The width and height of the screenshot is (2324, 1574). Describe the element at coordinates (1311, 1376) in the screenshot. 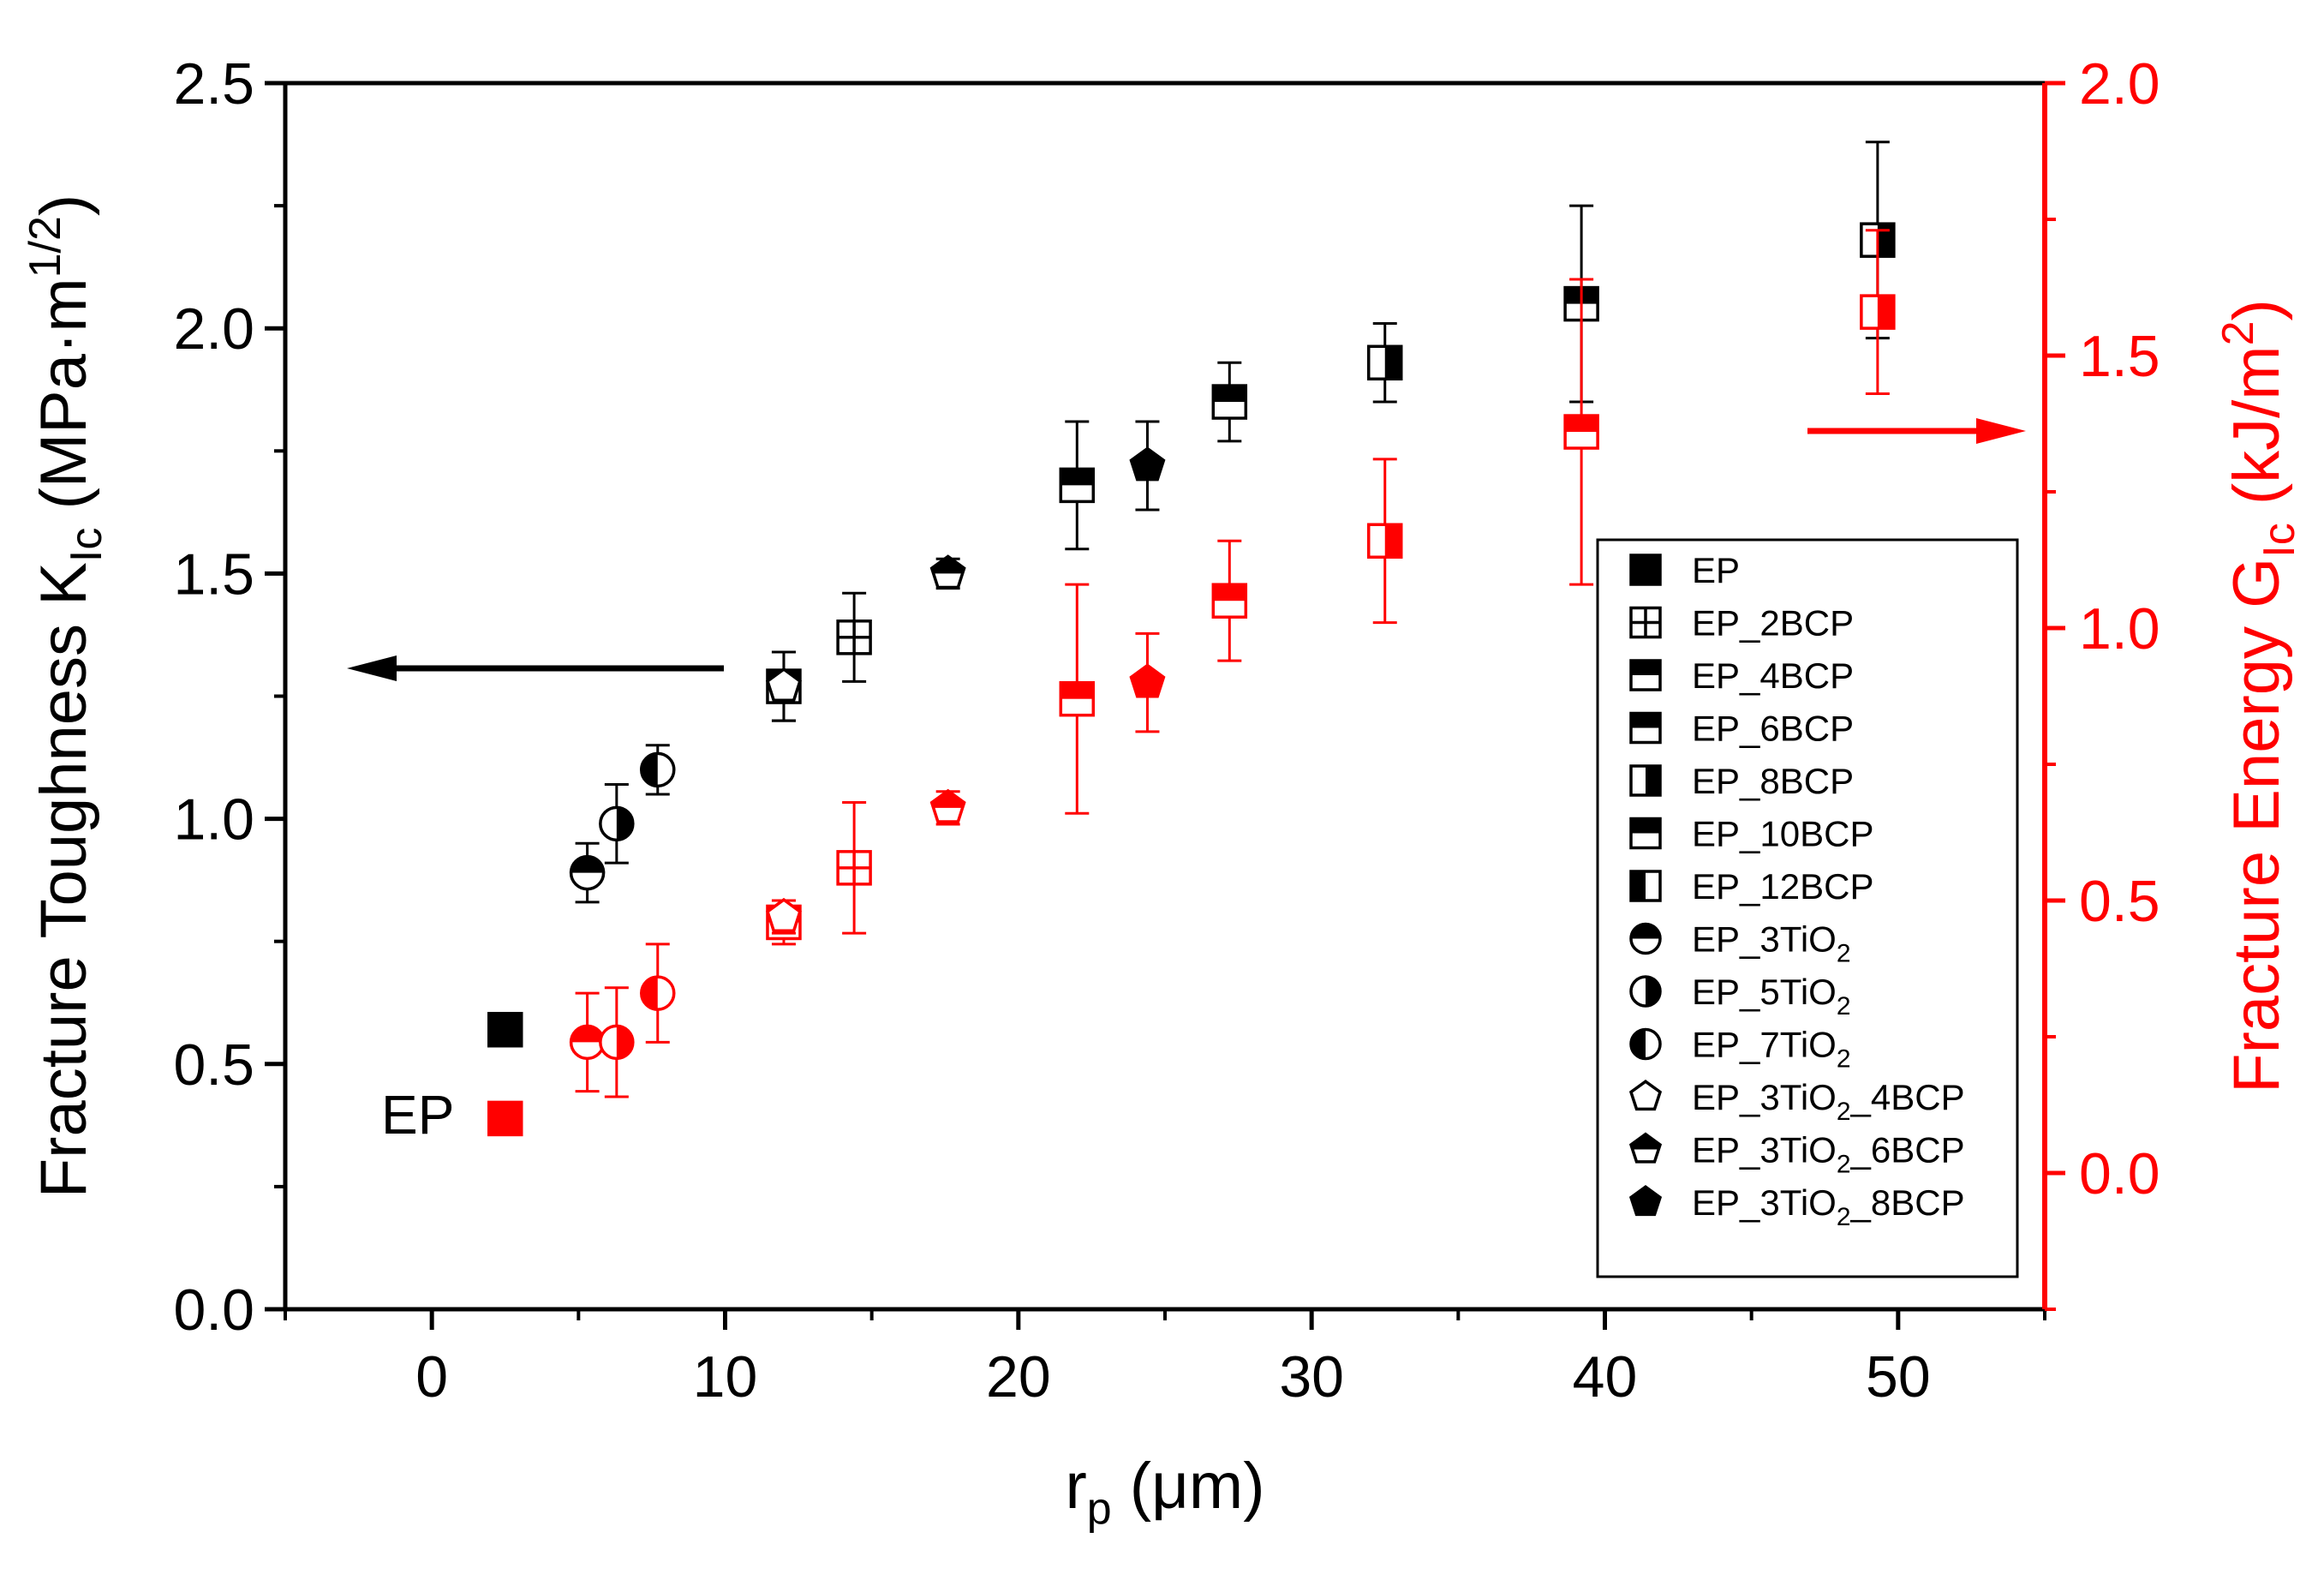

I see `x-tick-label: 30` at that location.